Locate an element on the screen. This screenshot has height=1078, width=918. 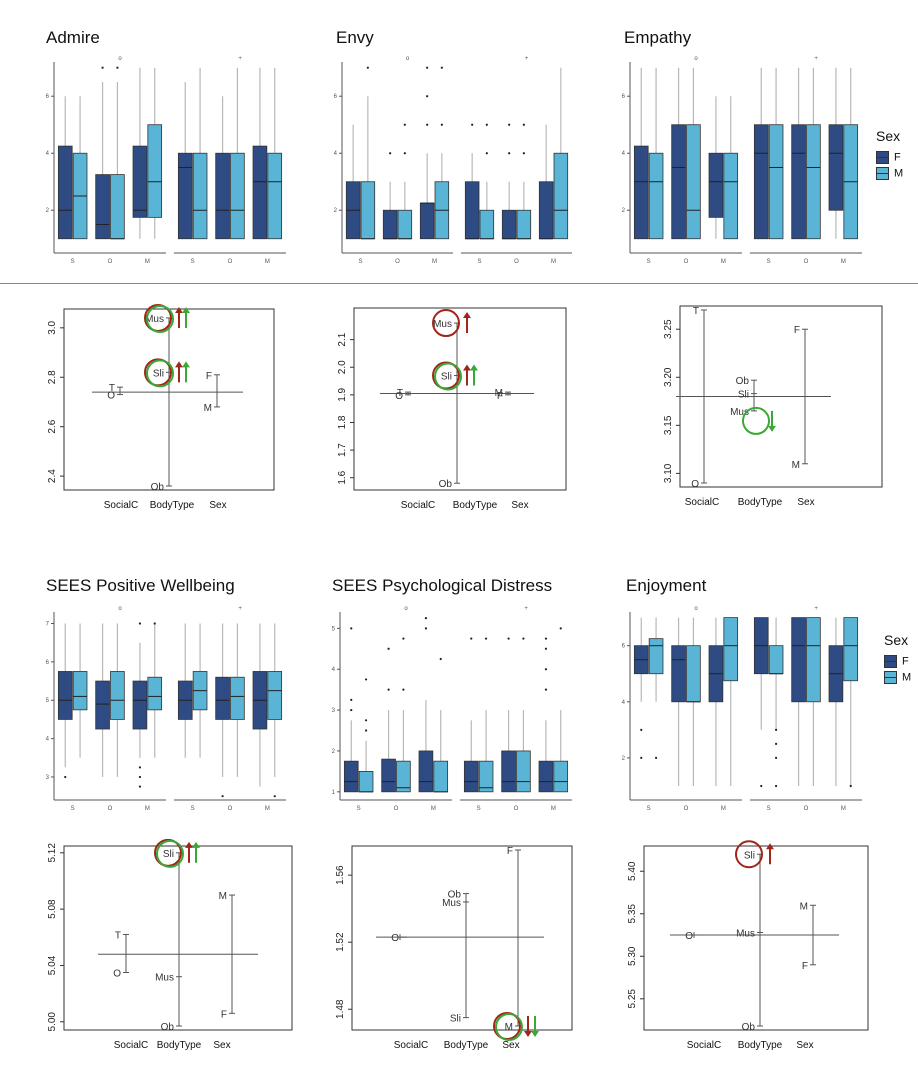
title-admire: Admire is located at coordinates (73, 37).